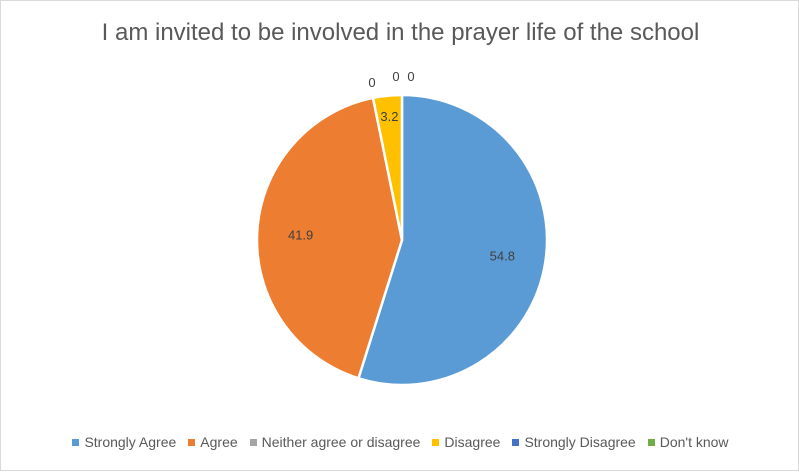  What do you see at coordinates (580, 442) in the screenshot?
I see `legend-label: Strongly Disagree` at bounding box center [580, 442].